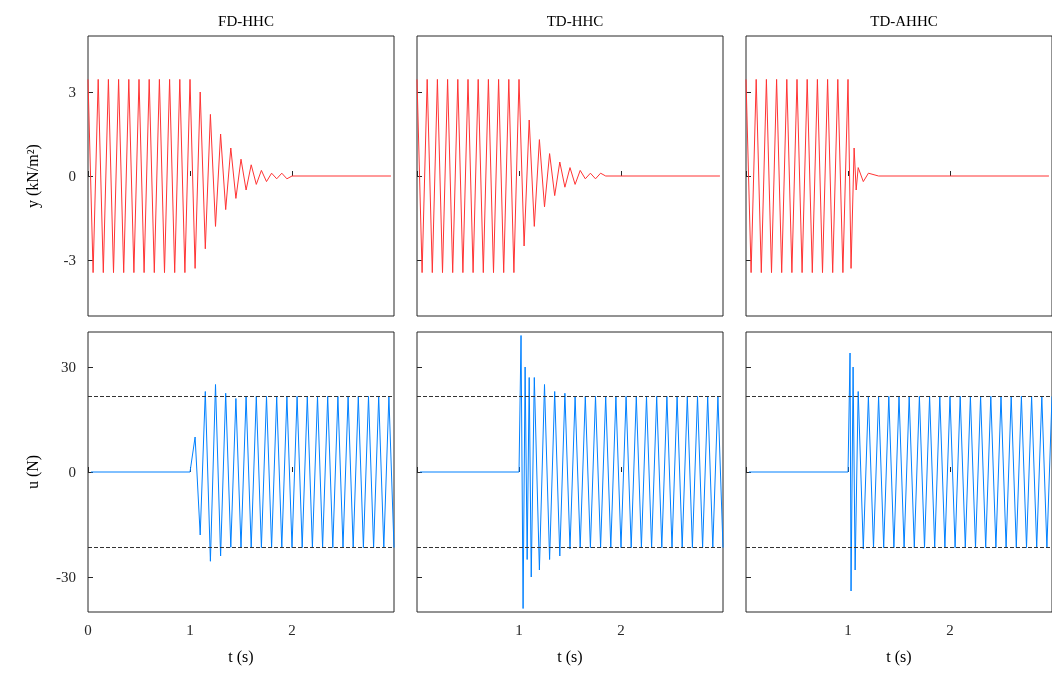  What do you see at coordinates (68, 367) in the screenshot?
I see `y-tick-label: 30` at bounding box center [68, 367].